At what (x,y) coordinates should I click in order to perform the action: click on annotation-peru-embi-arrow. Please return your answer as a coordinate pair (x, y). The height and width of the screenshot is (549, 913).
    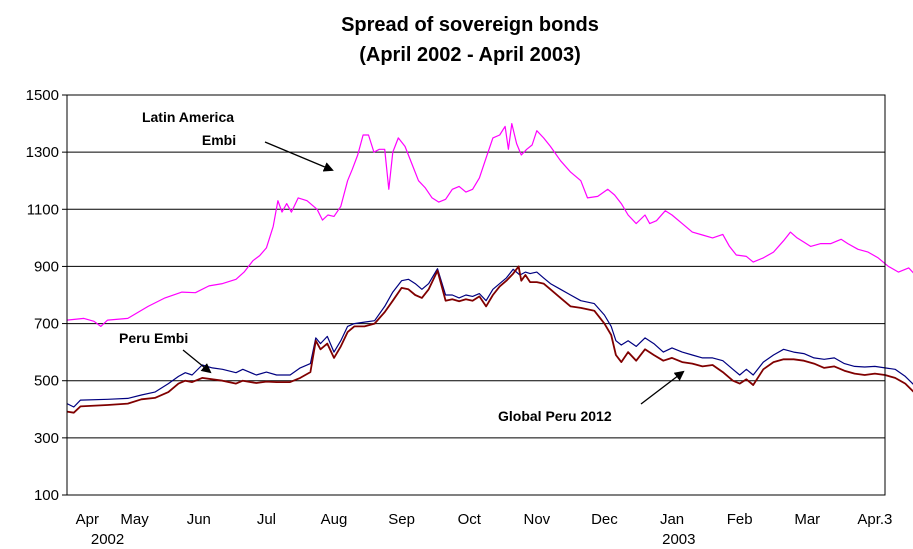
    Looking at the image, I should click on (197, 361).